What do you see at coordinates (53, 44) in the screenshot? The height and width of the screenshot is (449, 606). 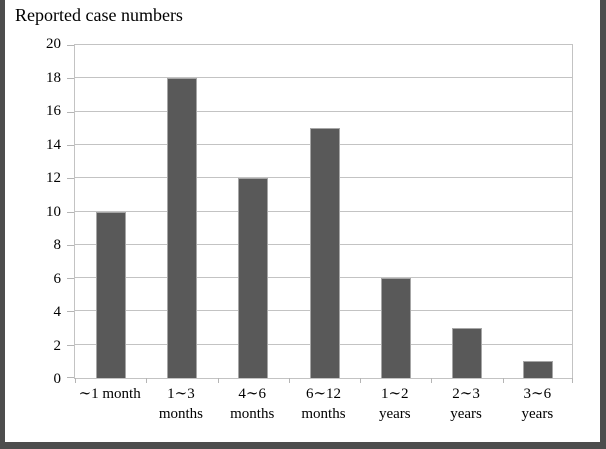 I see `y-tick-label: 20` at bounding box center [53, 44].